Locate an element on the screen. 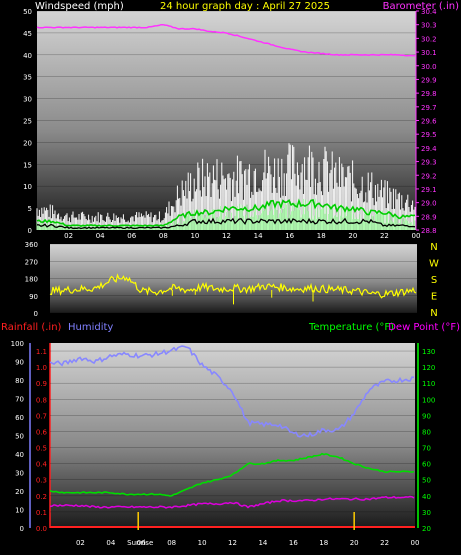  temperature-line is located at coordinates (232, 474).